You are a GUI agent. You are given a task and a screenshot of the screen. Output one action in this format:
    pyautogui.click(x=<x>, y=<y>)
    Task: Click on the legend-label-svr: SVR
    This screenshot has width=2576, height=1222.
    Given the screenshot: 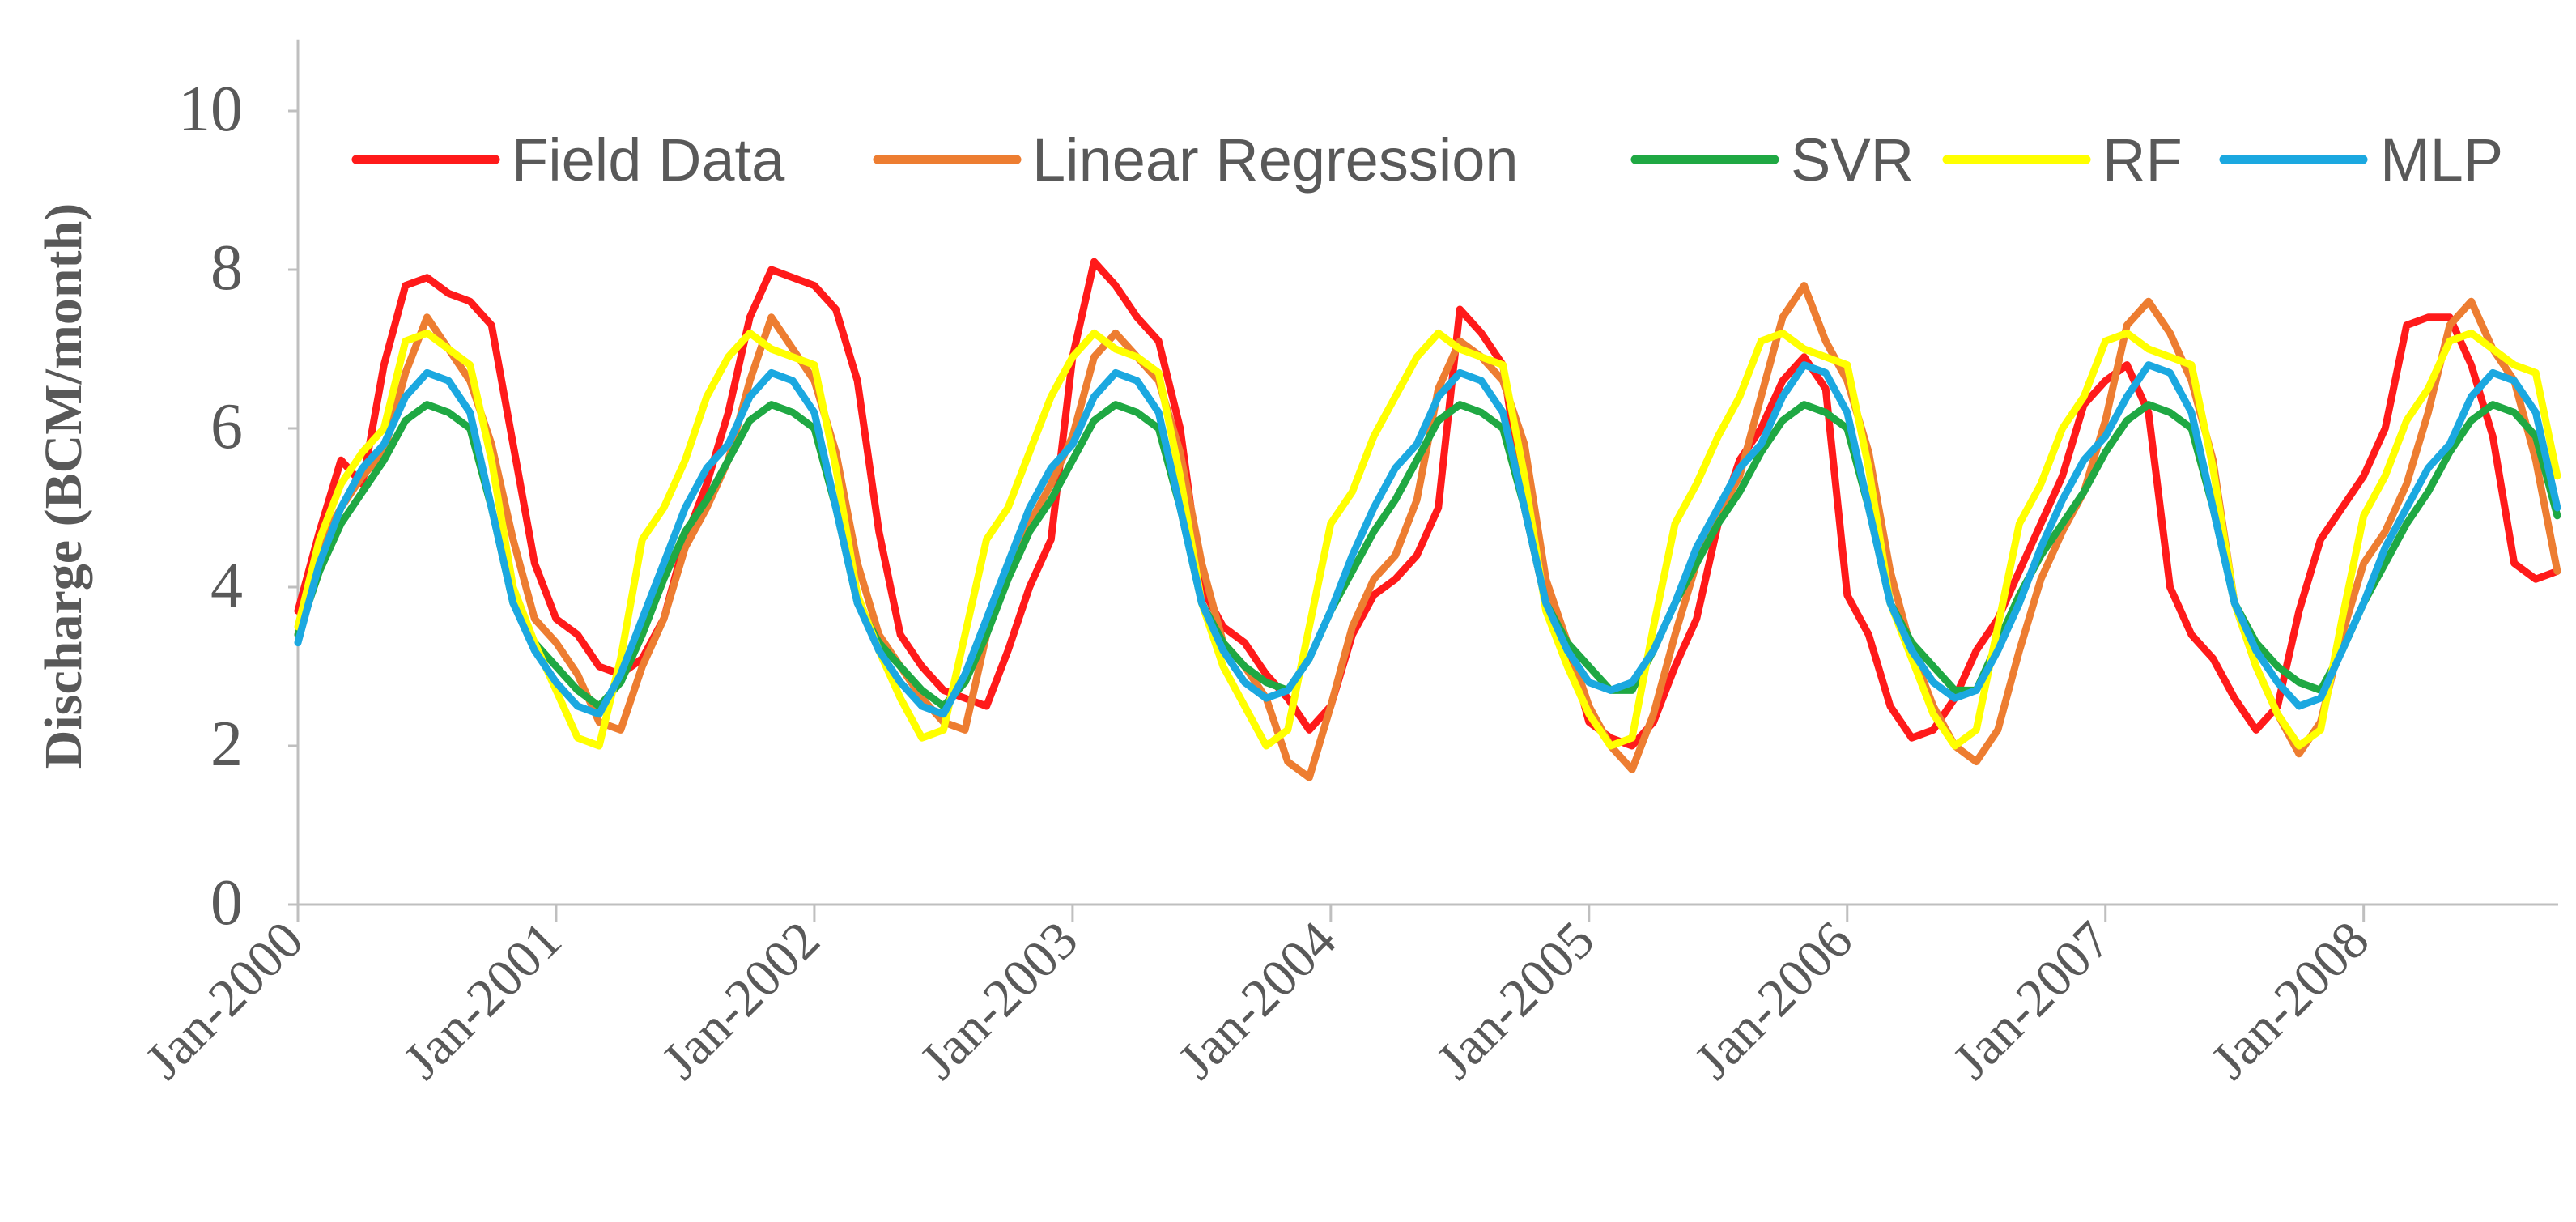 What is the action you would take?
    pyautogui.click(x=1852, y=160)
    